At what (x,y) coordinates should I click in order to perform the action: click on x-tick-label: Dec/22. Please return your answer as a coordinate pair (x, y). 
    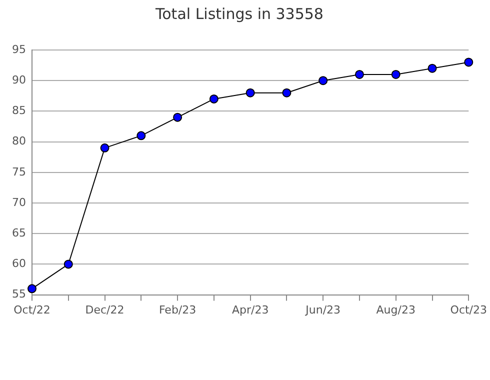
    Looking at the image, I should click on (104, 309).